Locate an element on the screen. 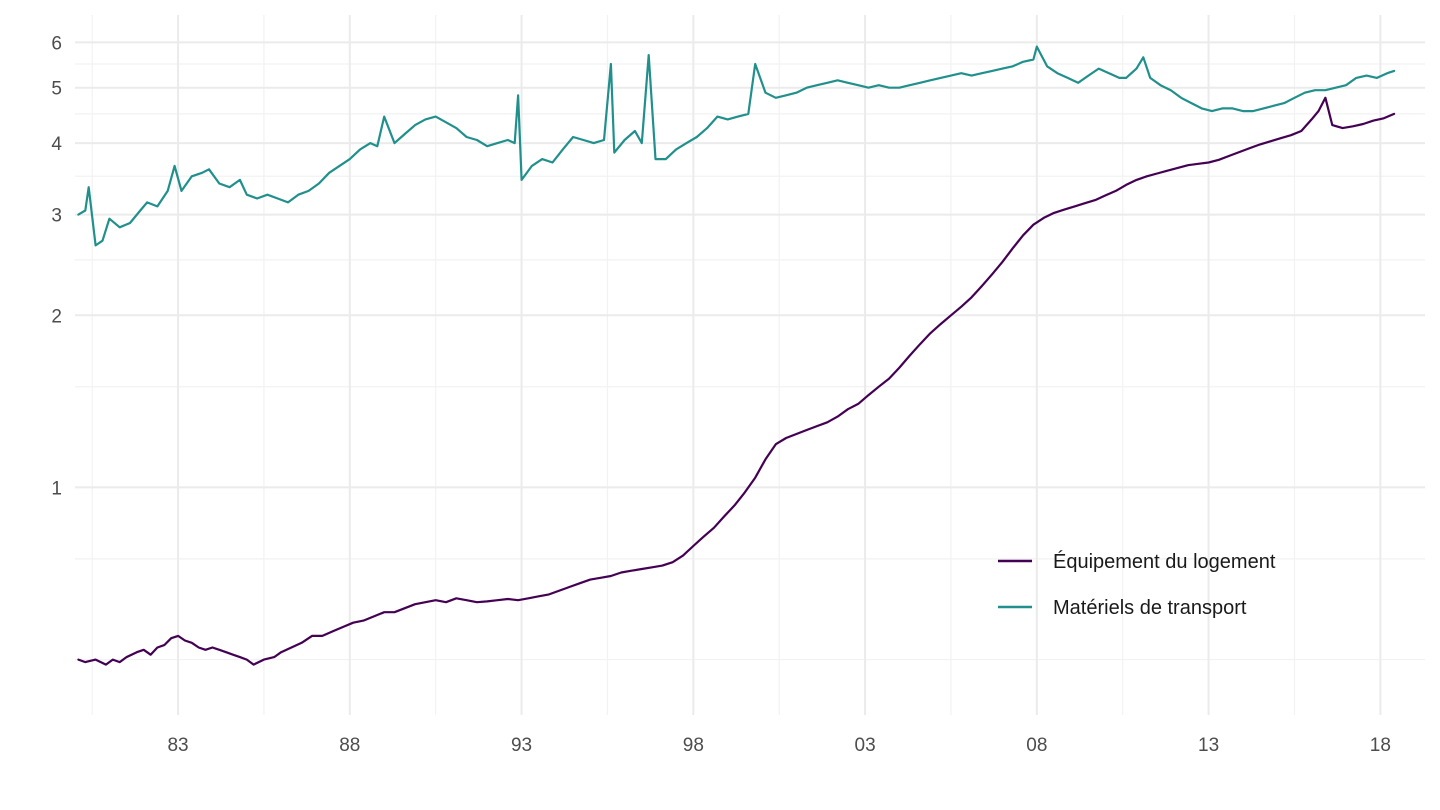 The image size is (1440, 810). y-tick-label: 3 is located at coordinates (56, 216).